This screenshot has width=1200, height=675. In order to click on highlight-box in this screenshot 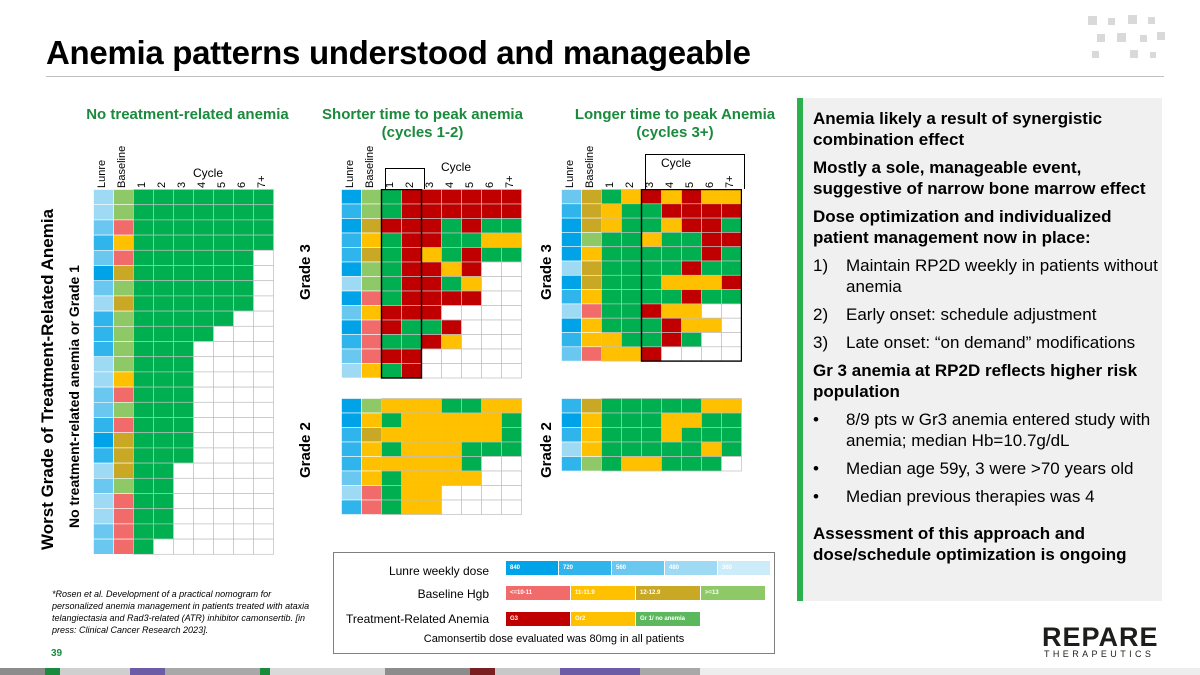, I will do `click(691, 275)`.